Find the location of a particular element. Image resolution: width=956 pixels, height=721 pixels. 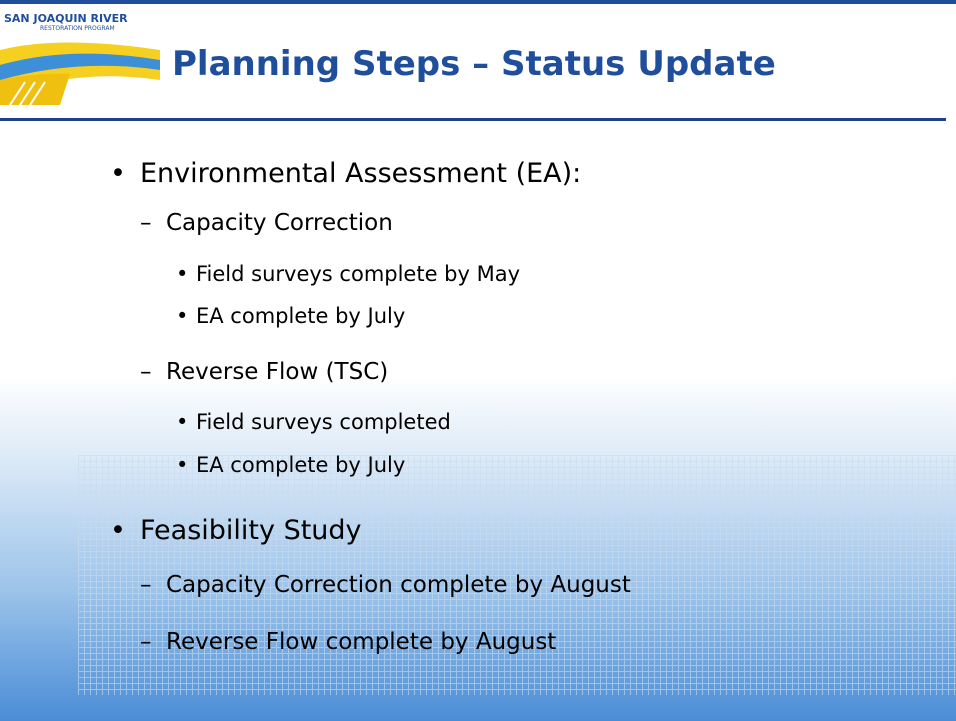

logo-subtext: RESTORATION PROGRAM is located at coordinates (77, 28).